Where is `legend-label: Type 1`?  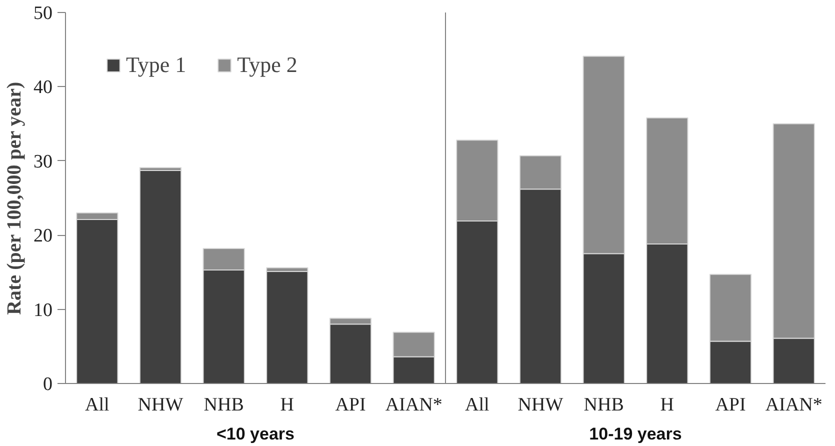
legend-label: Type 1 is located at coordinates (156, 65).